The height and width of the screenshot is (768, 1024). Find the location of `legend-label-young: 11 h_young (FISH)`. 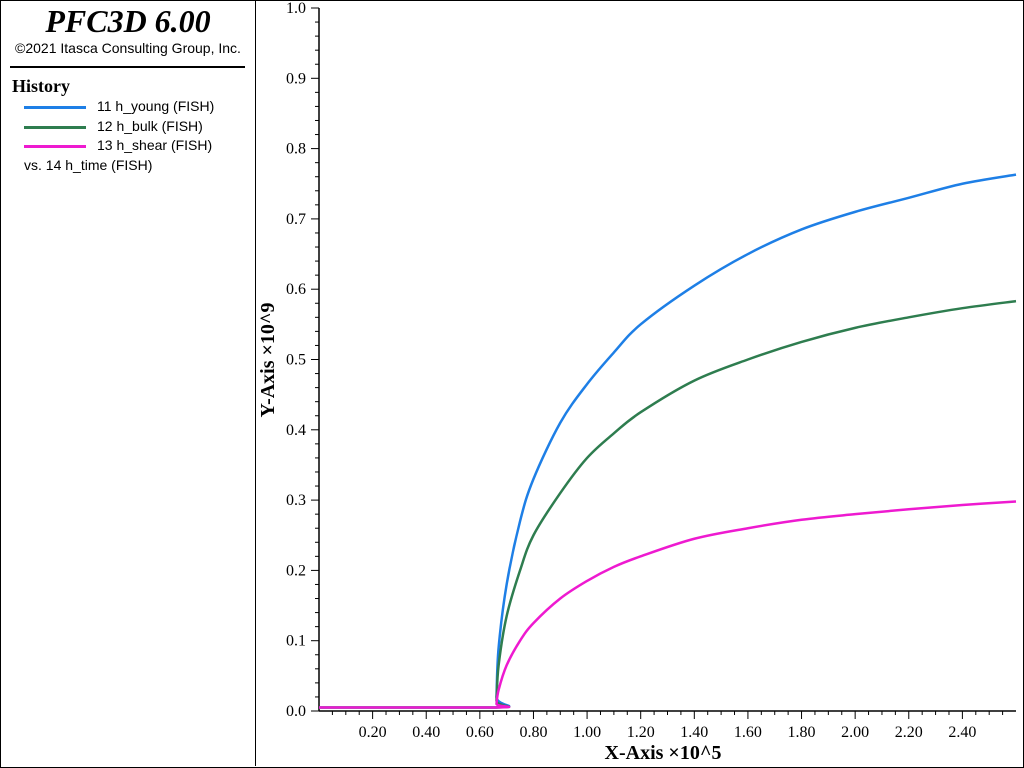

legend-label-young: 11 h_young (FISH) is located at coordinates (156, 106).